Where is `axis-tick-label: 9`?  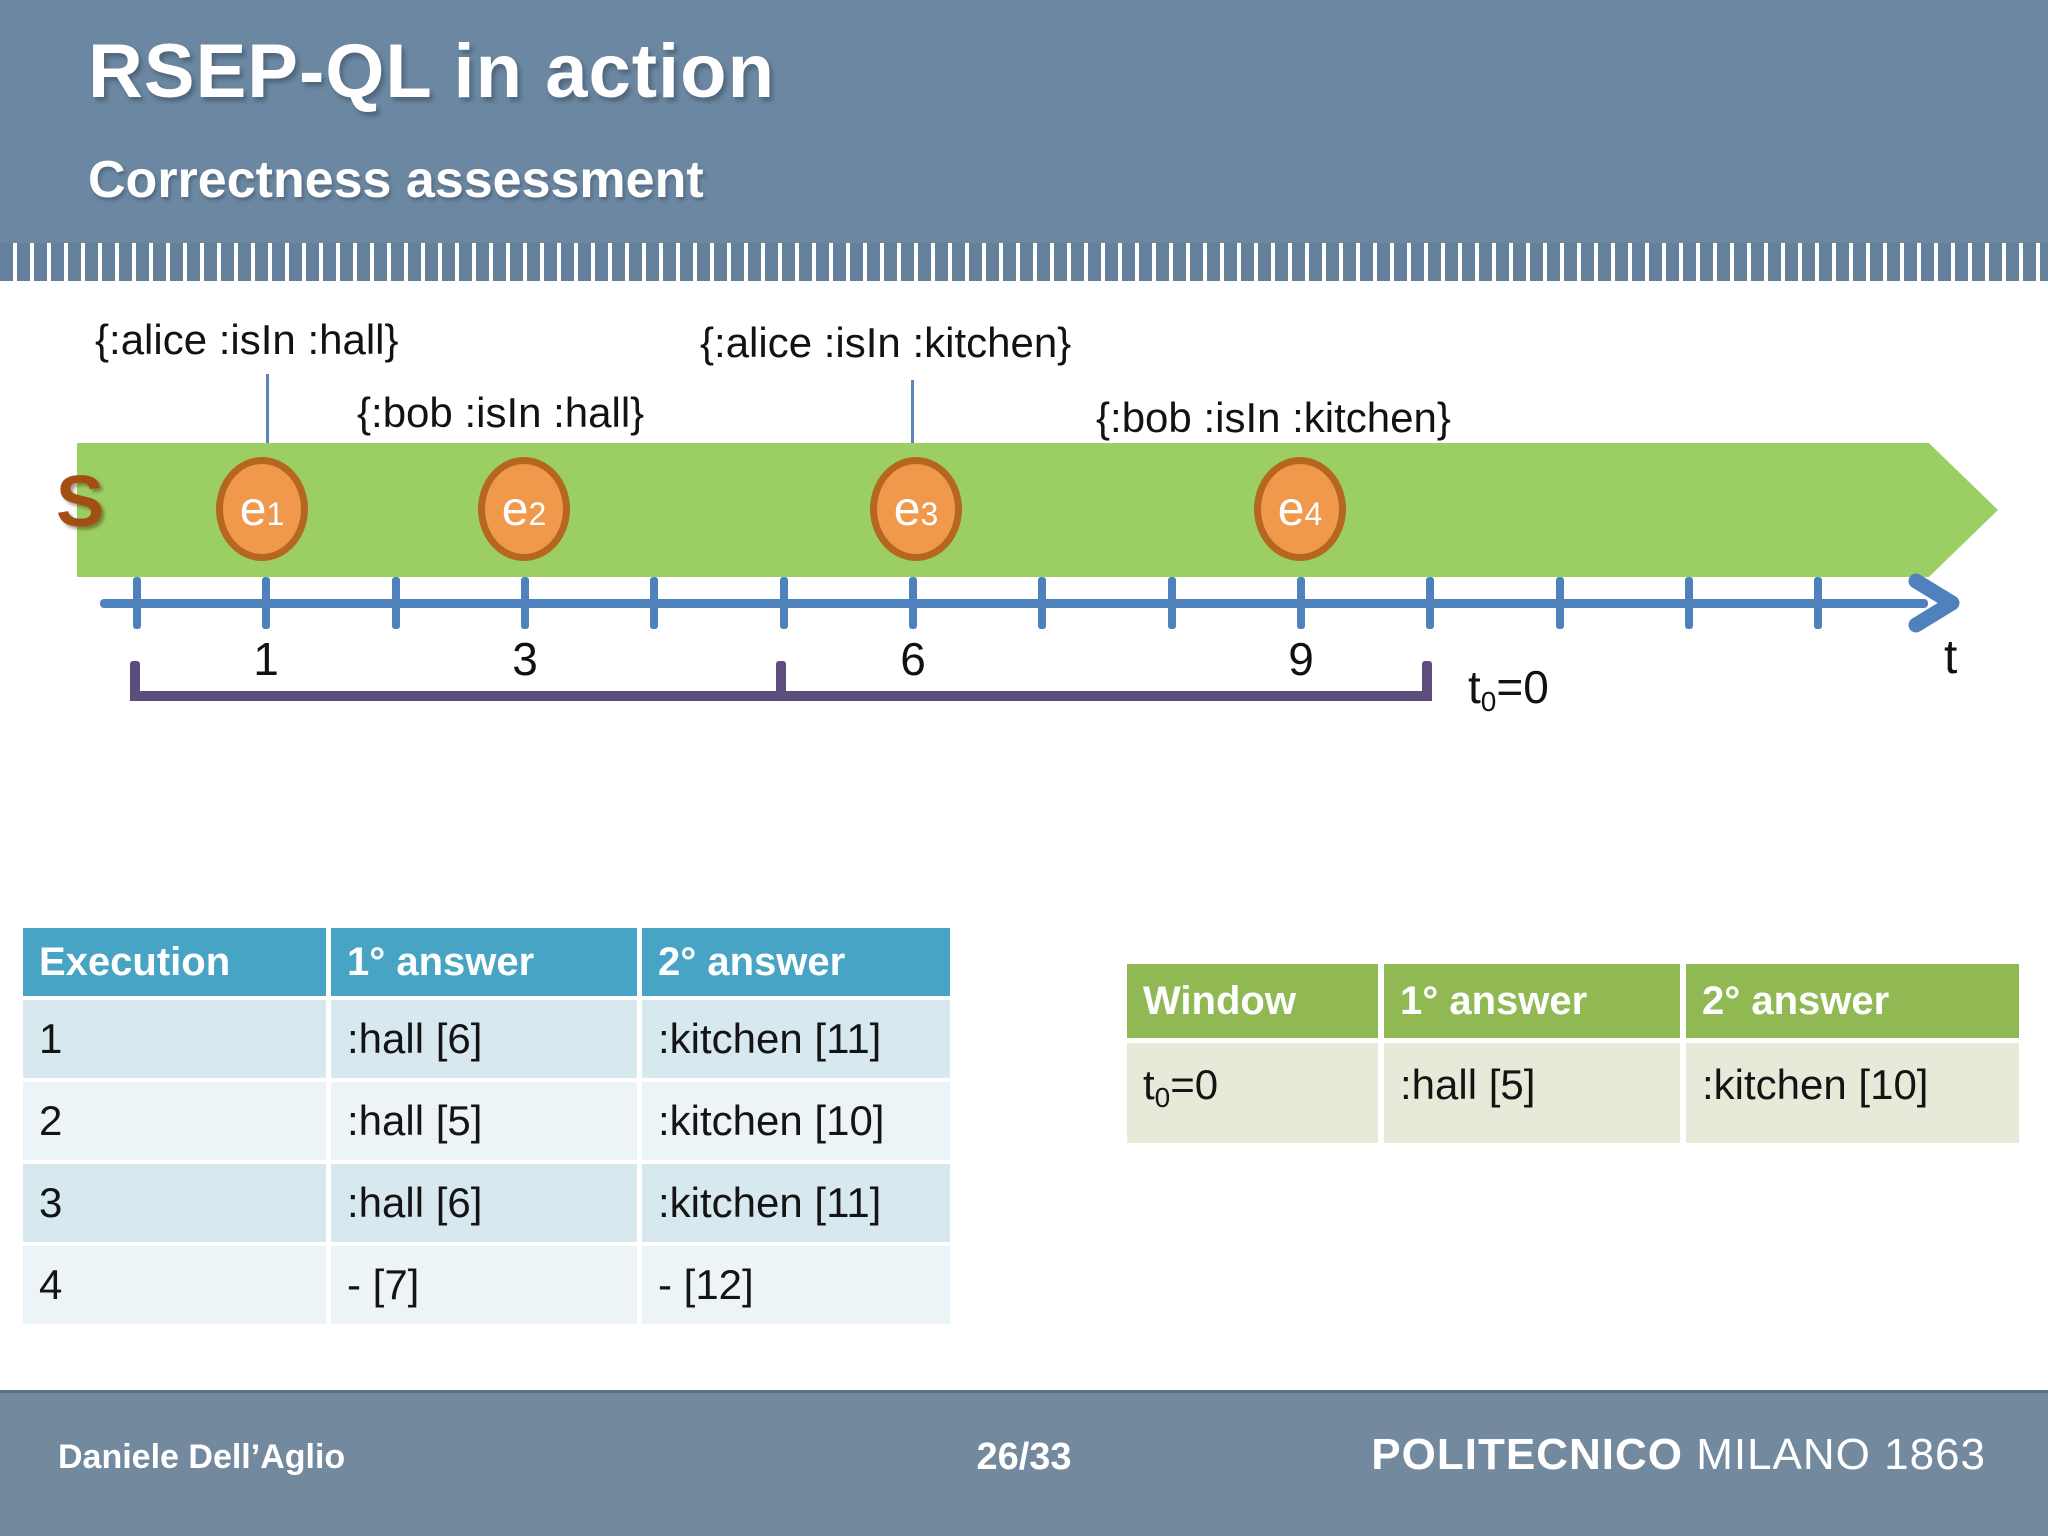
axis-tick-label: 9 is located at coordinates (1301, 659).